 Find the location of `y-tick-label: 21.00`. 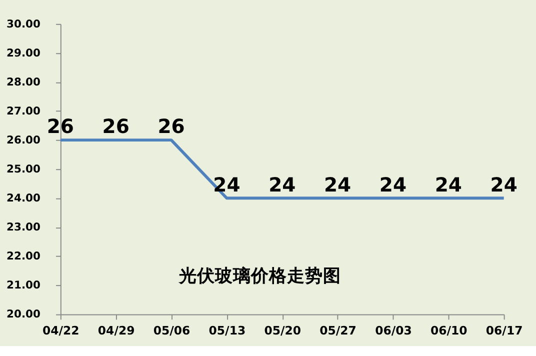

y-tick-label: 21.00 is located at coordinates (23, 285).